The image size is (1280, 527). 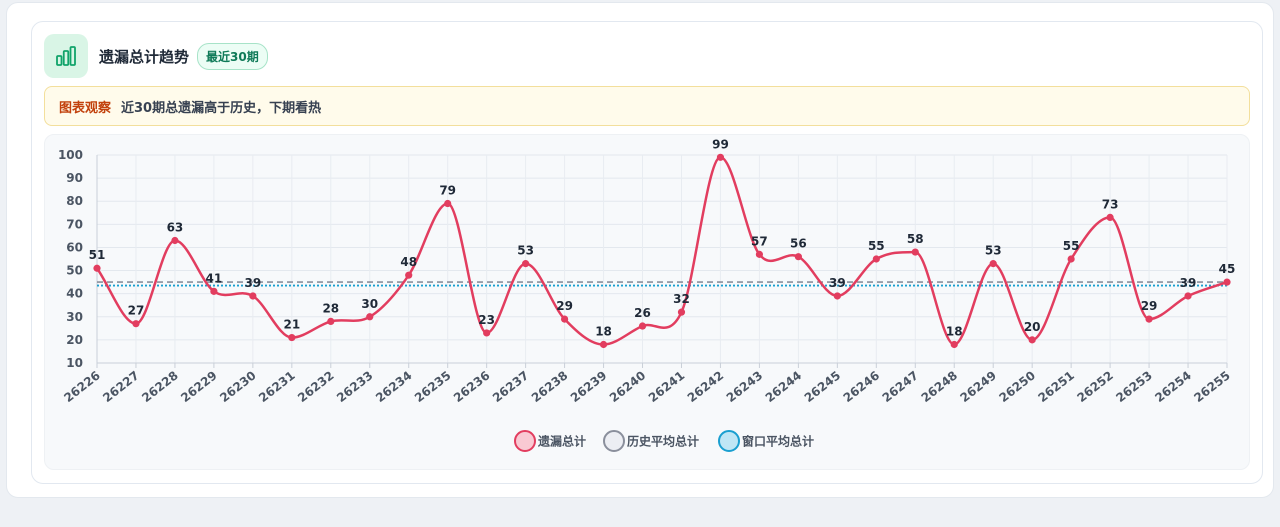 What do you see at coordinates (681, 299) in the screenshot?
I see `data-label: 32` at bounding box center [681, 299].